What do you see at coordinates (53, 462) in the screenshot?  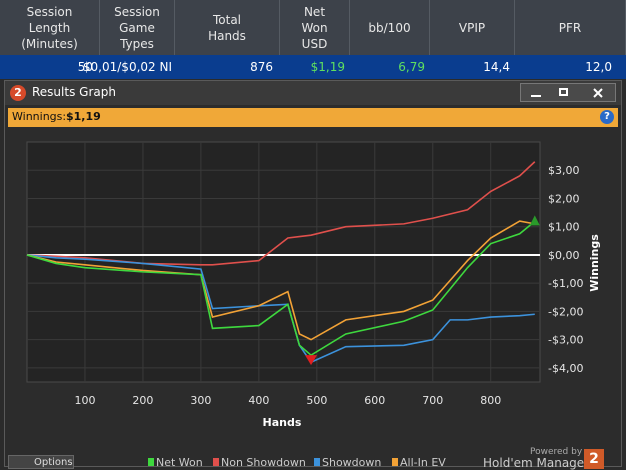 I see `options-label: Options` at bounding box center [53, 462].